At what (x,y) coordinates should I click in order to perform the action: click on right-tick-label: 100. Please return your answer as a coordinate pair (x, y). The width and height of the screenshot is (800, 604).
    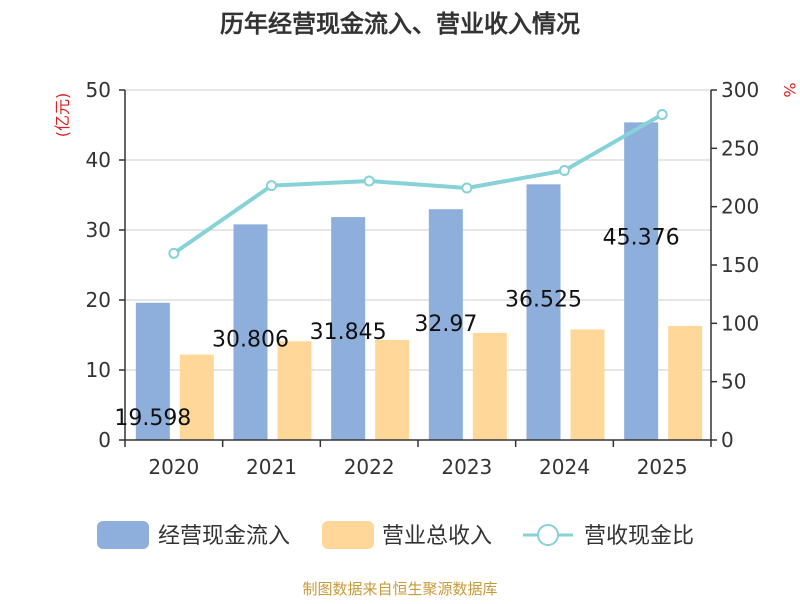
    Looking at the image, I should click on (740, 323).